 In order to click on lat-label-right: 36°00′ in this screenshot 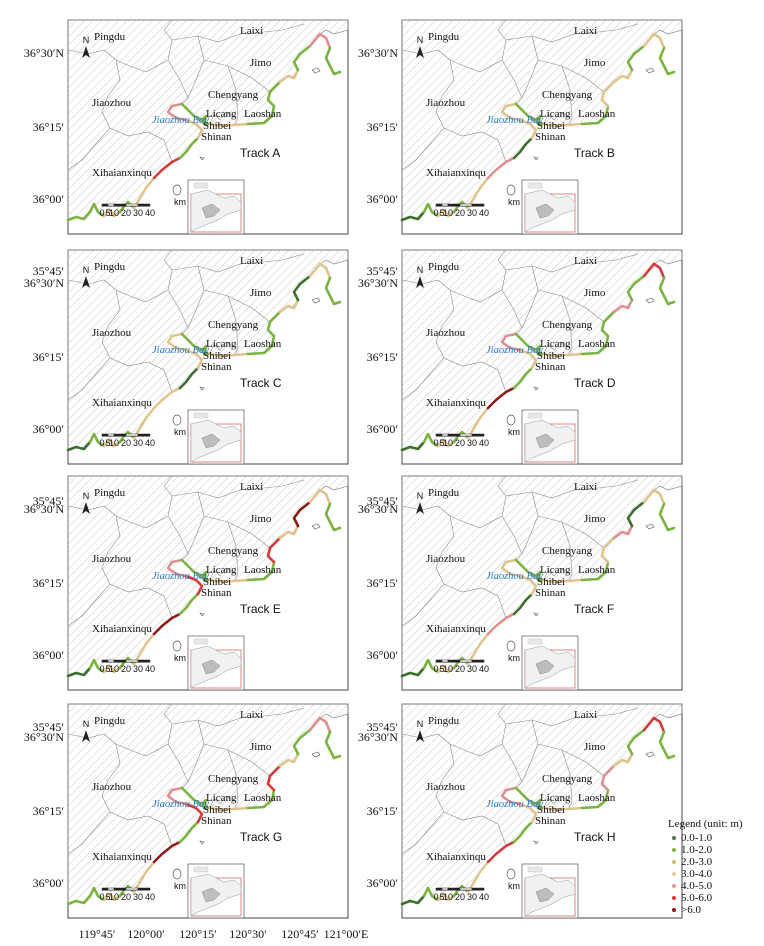, I will do `click(383, 199)`.